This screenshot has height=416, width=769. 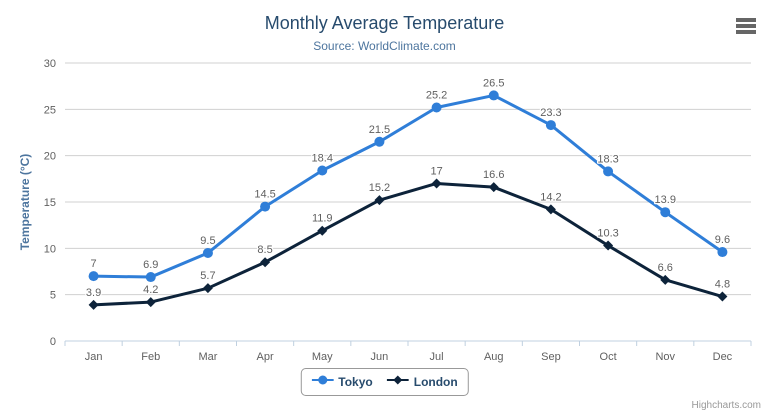 What do you see at coordinates (207, 276) in the screenshot?
I see `data-label: 5.7` at bounding box center [207, 276].